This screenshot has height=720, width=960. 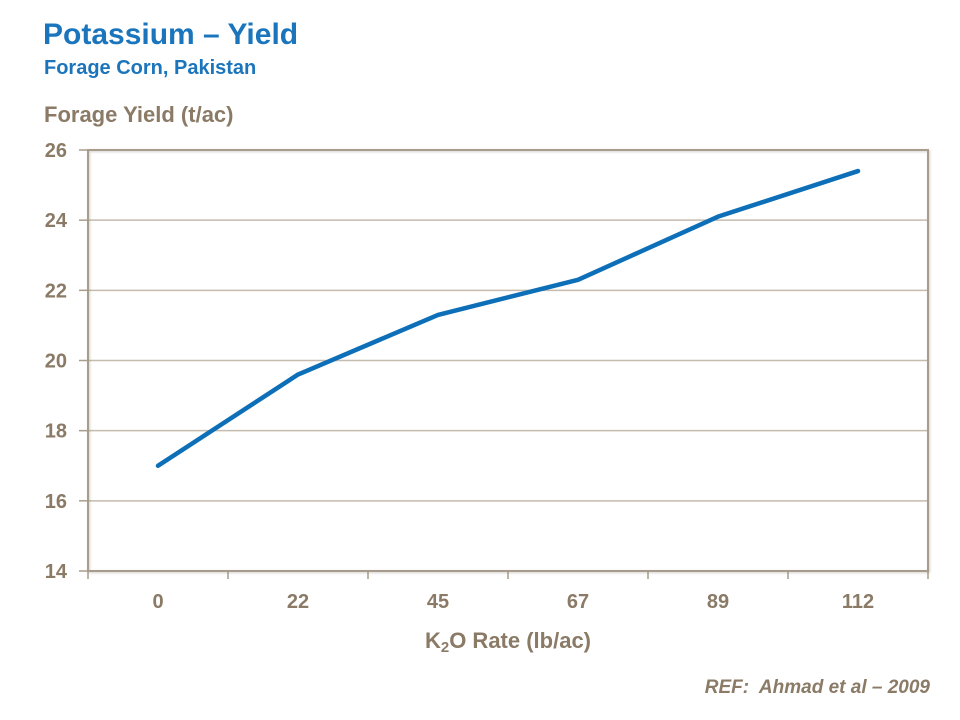 I want to click on y-tick-label: 14, so click(x=56, y=572).